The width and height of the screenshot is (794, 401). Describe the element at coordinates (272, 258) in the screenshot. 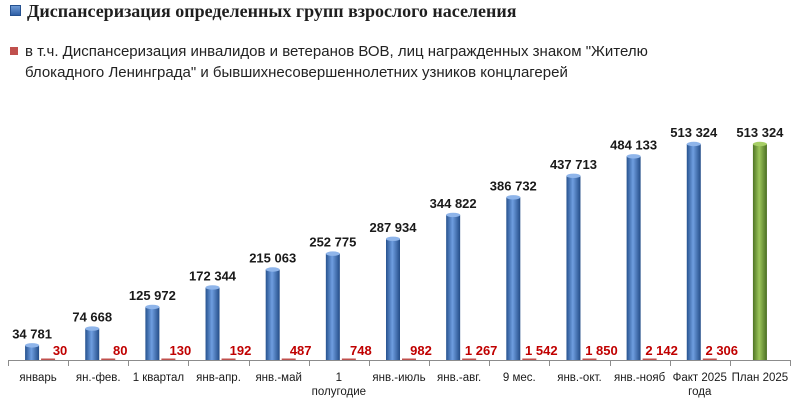

I see `data-label-series1: 215 063` at that location.